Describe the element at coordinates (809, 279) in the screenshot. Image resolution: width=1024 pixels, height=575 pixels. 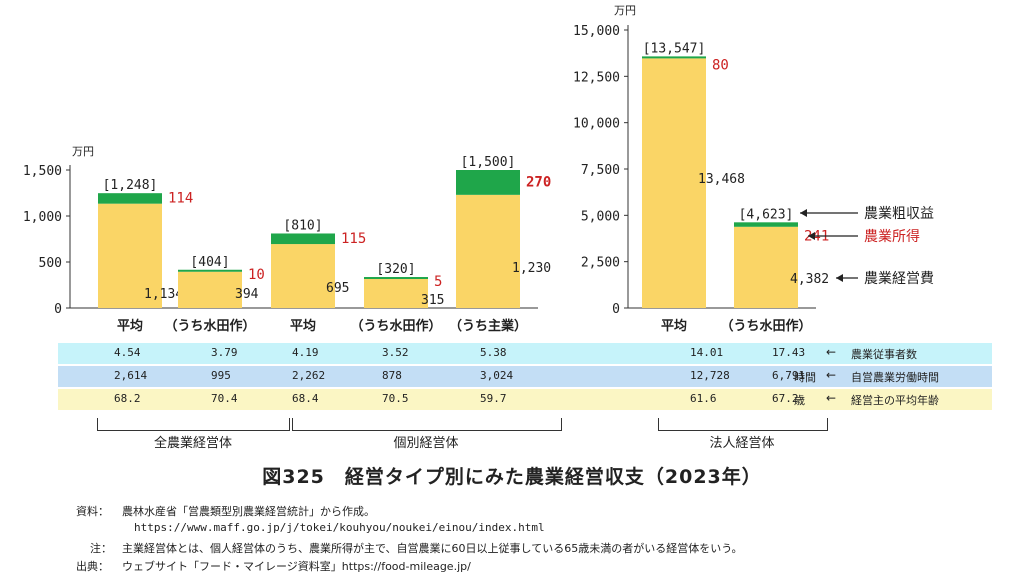
I see `expense-label-1-1: 4,382` at that location.